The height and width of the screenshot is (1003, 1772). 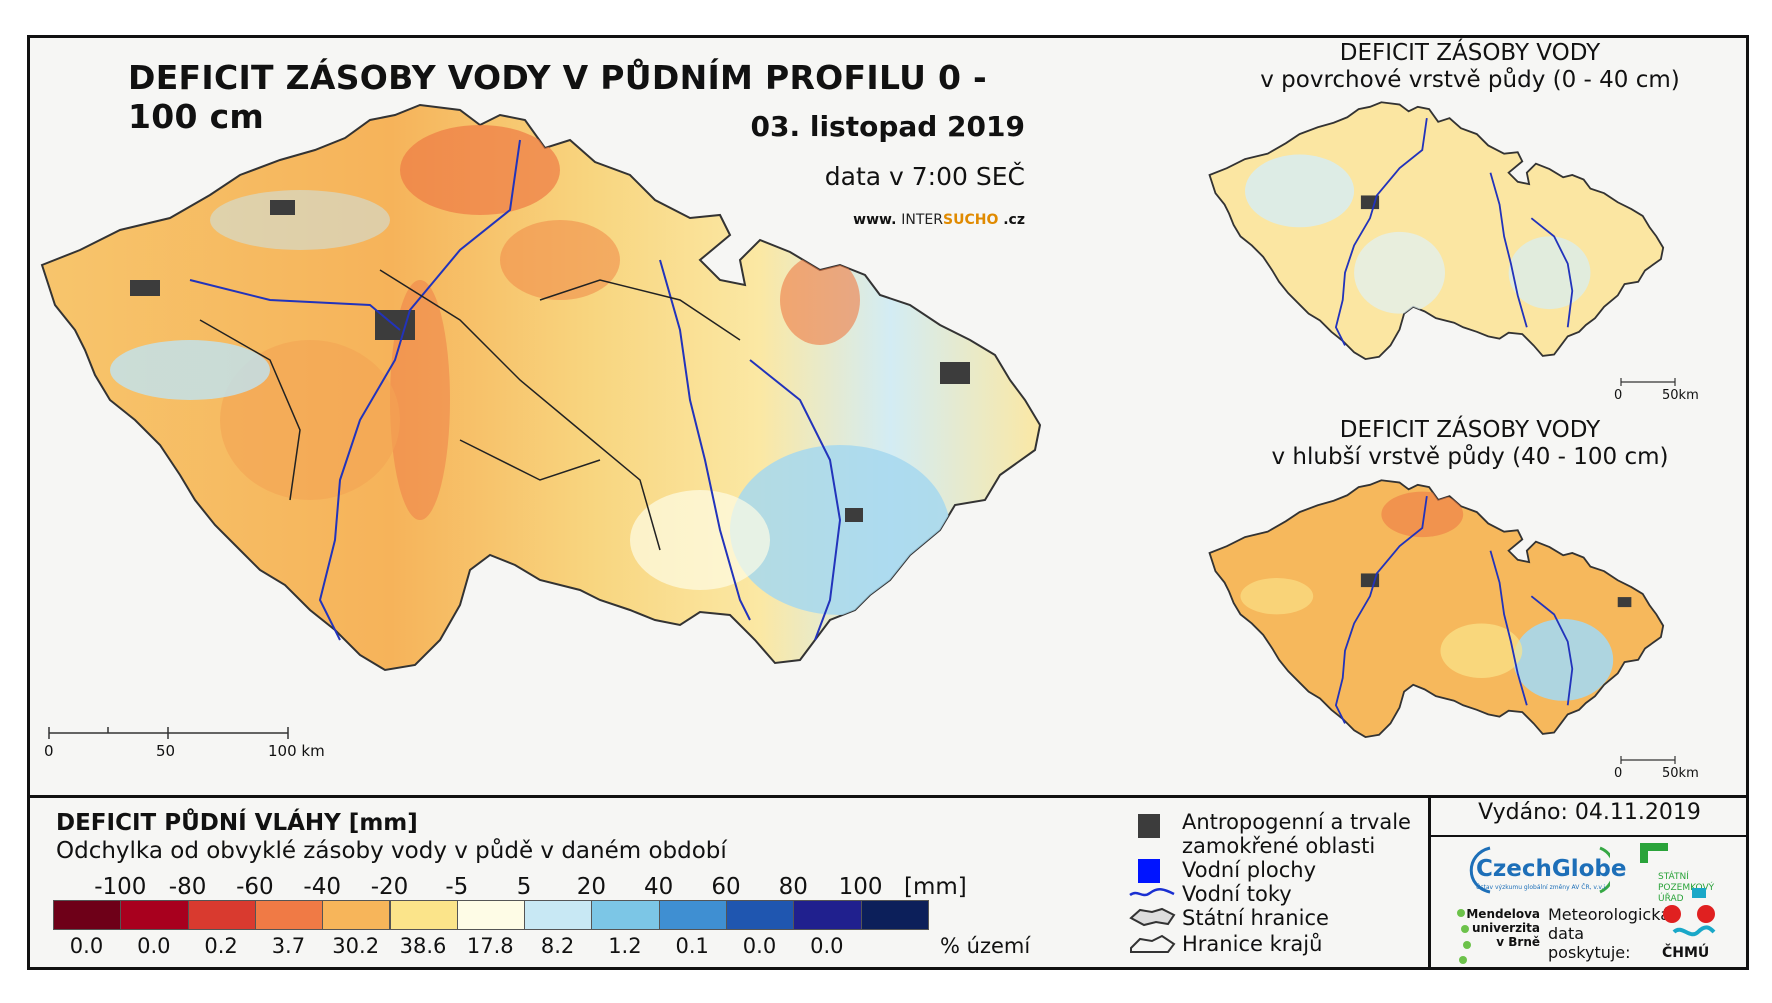 I want to click on inset-bottom-map, so click(x=1436, y=609).